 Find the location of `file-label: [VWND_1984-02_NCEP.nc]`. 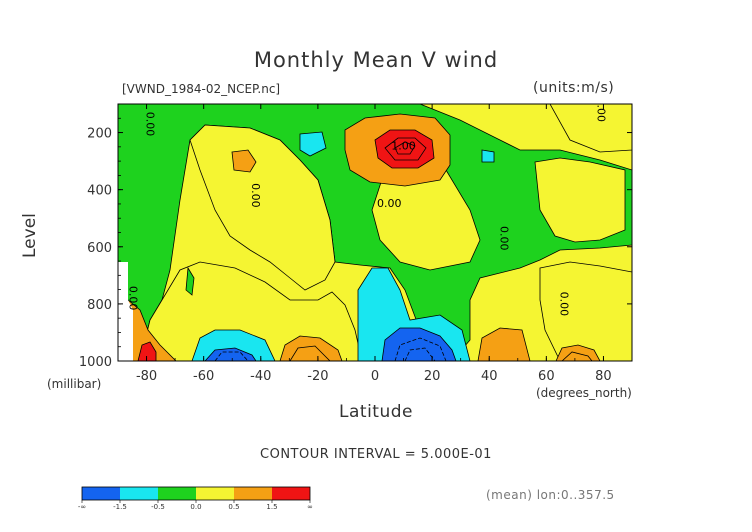

file-label: [VWND_1984-02_NCEP.nc] is located at coordinates (201, 89).